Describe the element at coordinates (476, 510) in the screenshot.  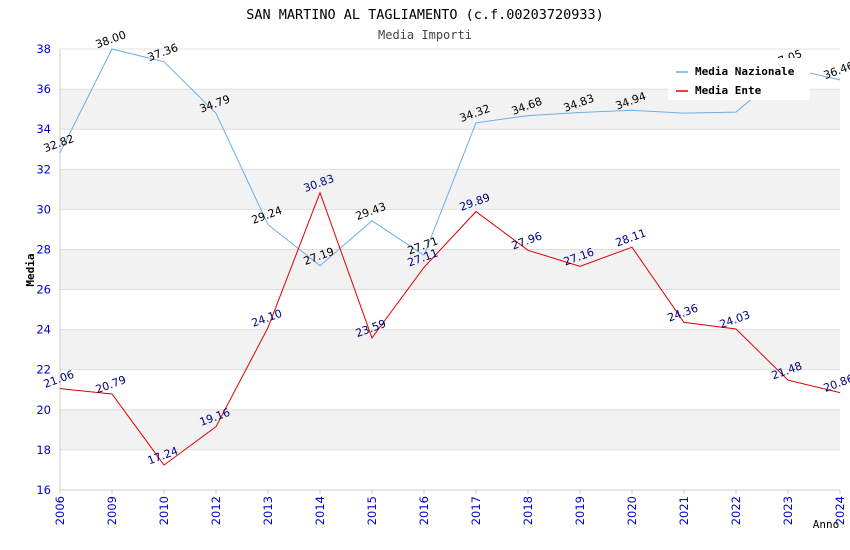
I see `x-tick-label: 2017` at that location.